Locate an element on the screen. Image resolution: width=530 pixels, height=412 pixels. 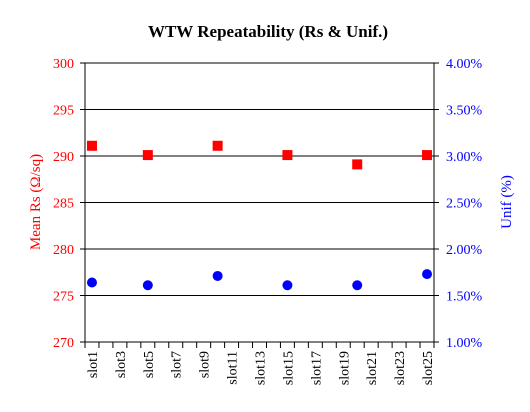
x-tick-label: slot1 is located at coordinates (93, 364).